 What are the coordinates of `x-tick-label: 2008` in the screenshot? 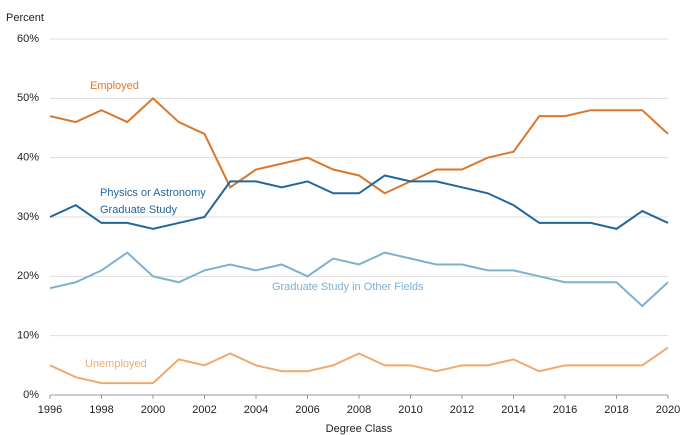 It's located at (359, 410).